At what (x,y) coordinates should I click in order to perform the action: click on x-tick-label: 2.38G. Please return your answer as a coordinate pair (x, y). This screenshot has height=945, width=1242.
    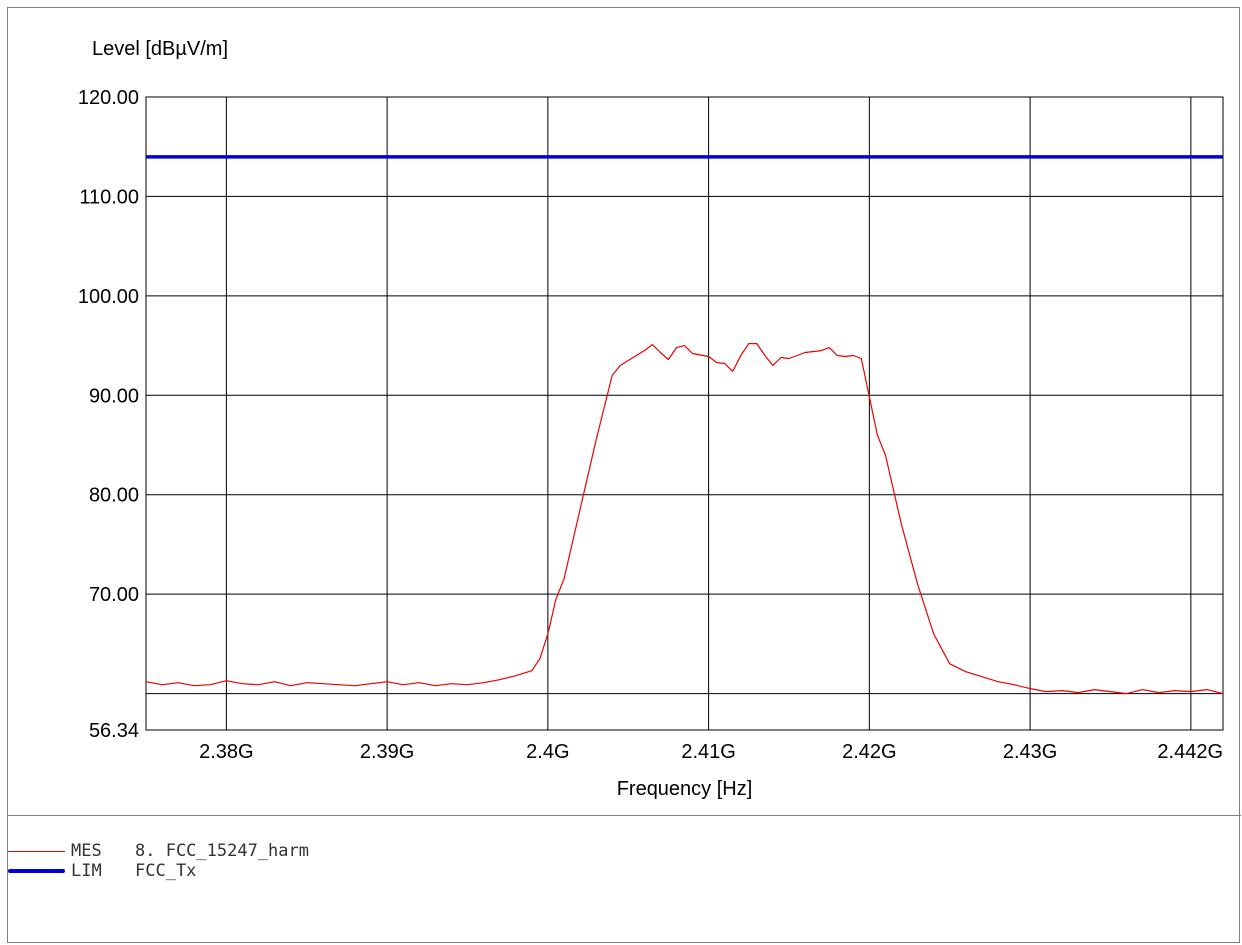
    Looking at the image, I should click on (226, 752).